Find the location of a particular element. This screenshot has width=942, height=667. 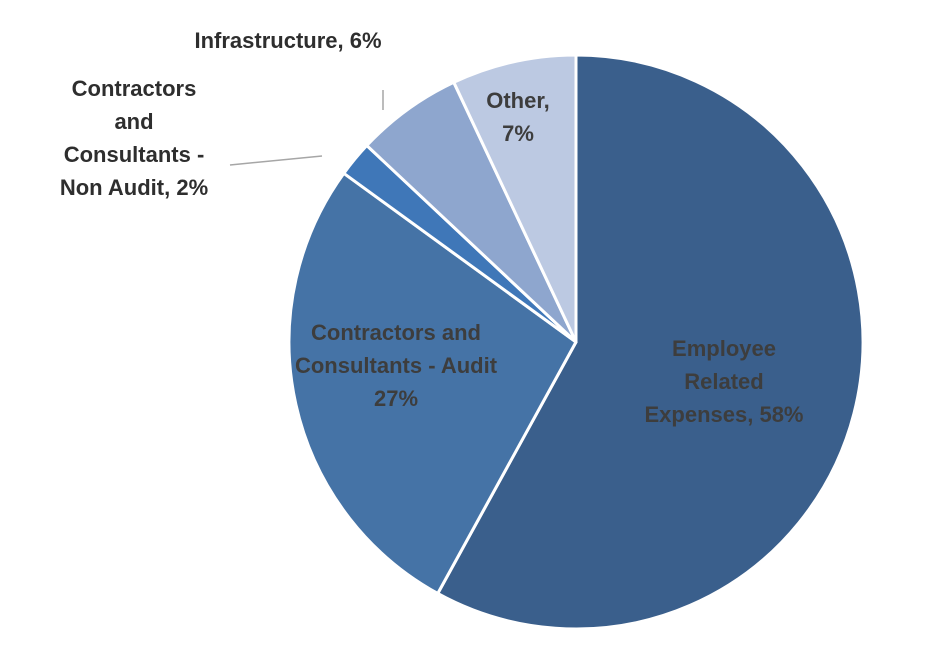

slice-label-line: Consultants - Audit is located at coordinates (396, 365).